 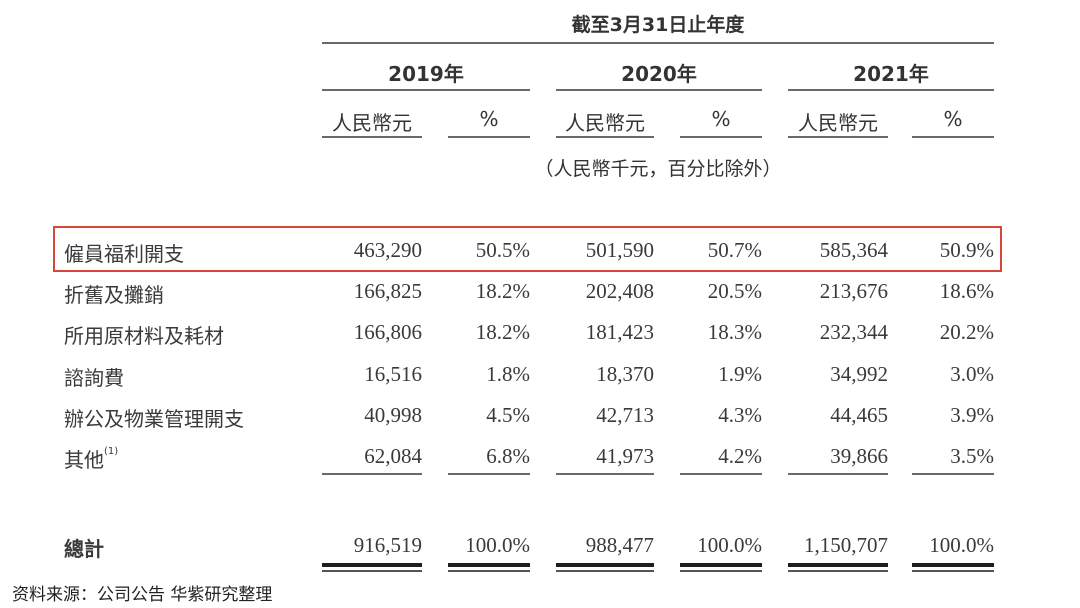 I want to click on cell: 20.2%, so click(x=966, y=332).